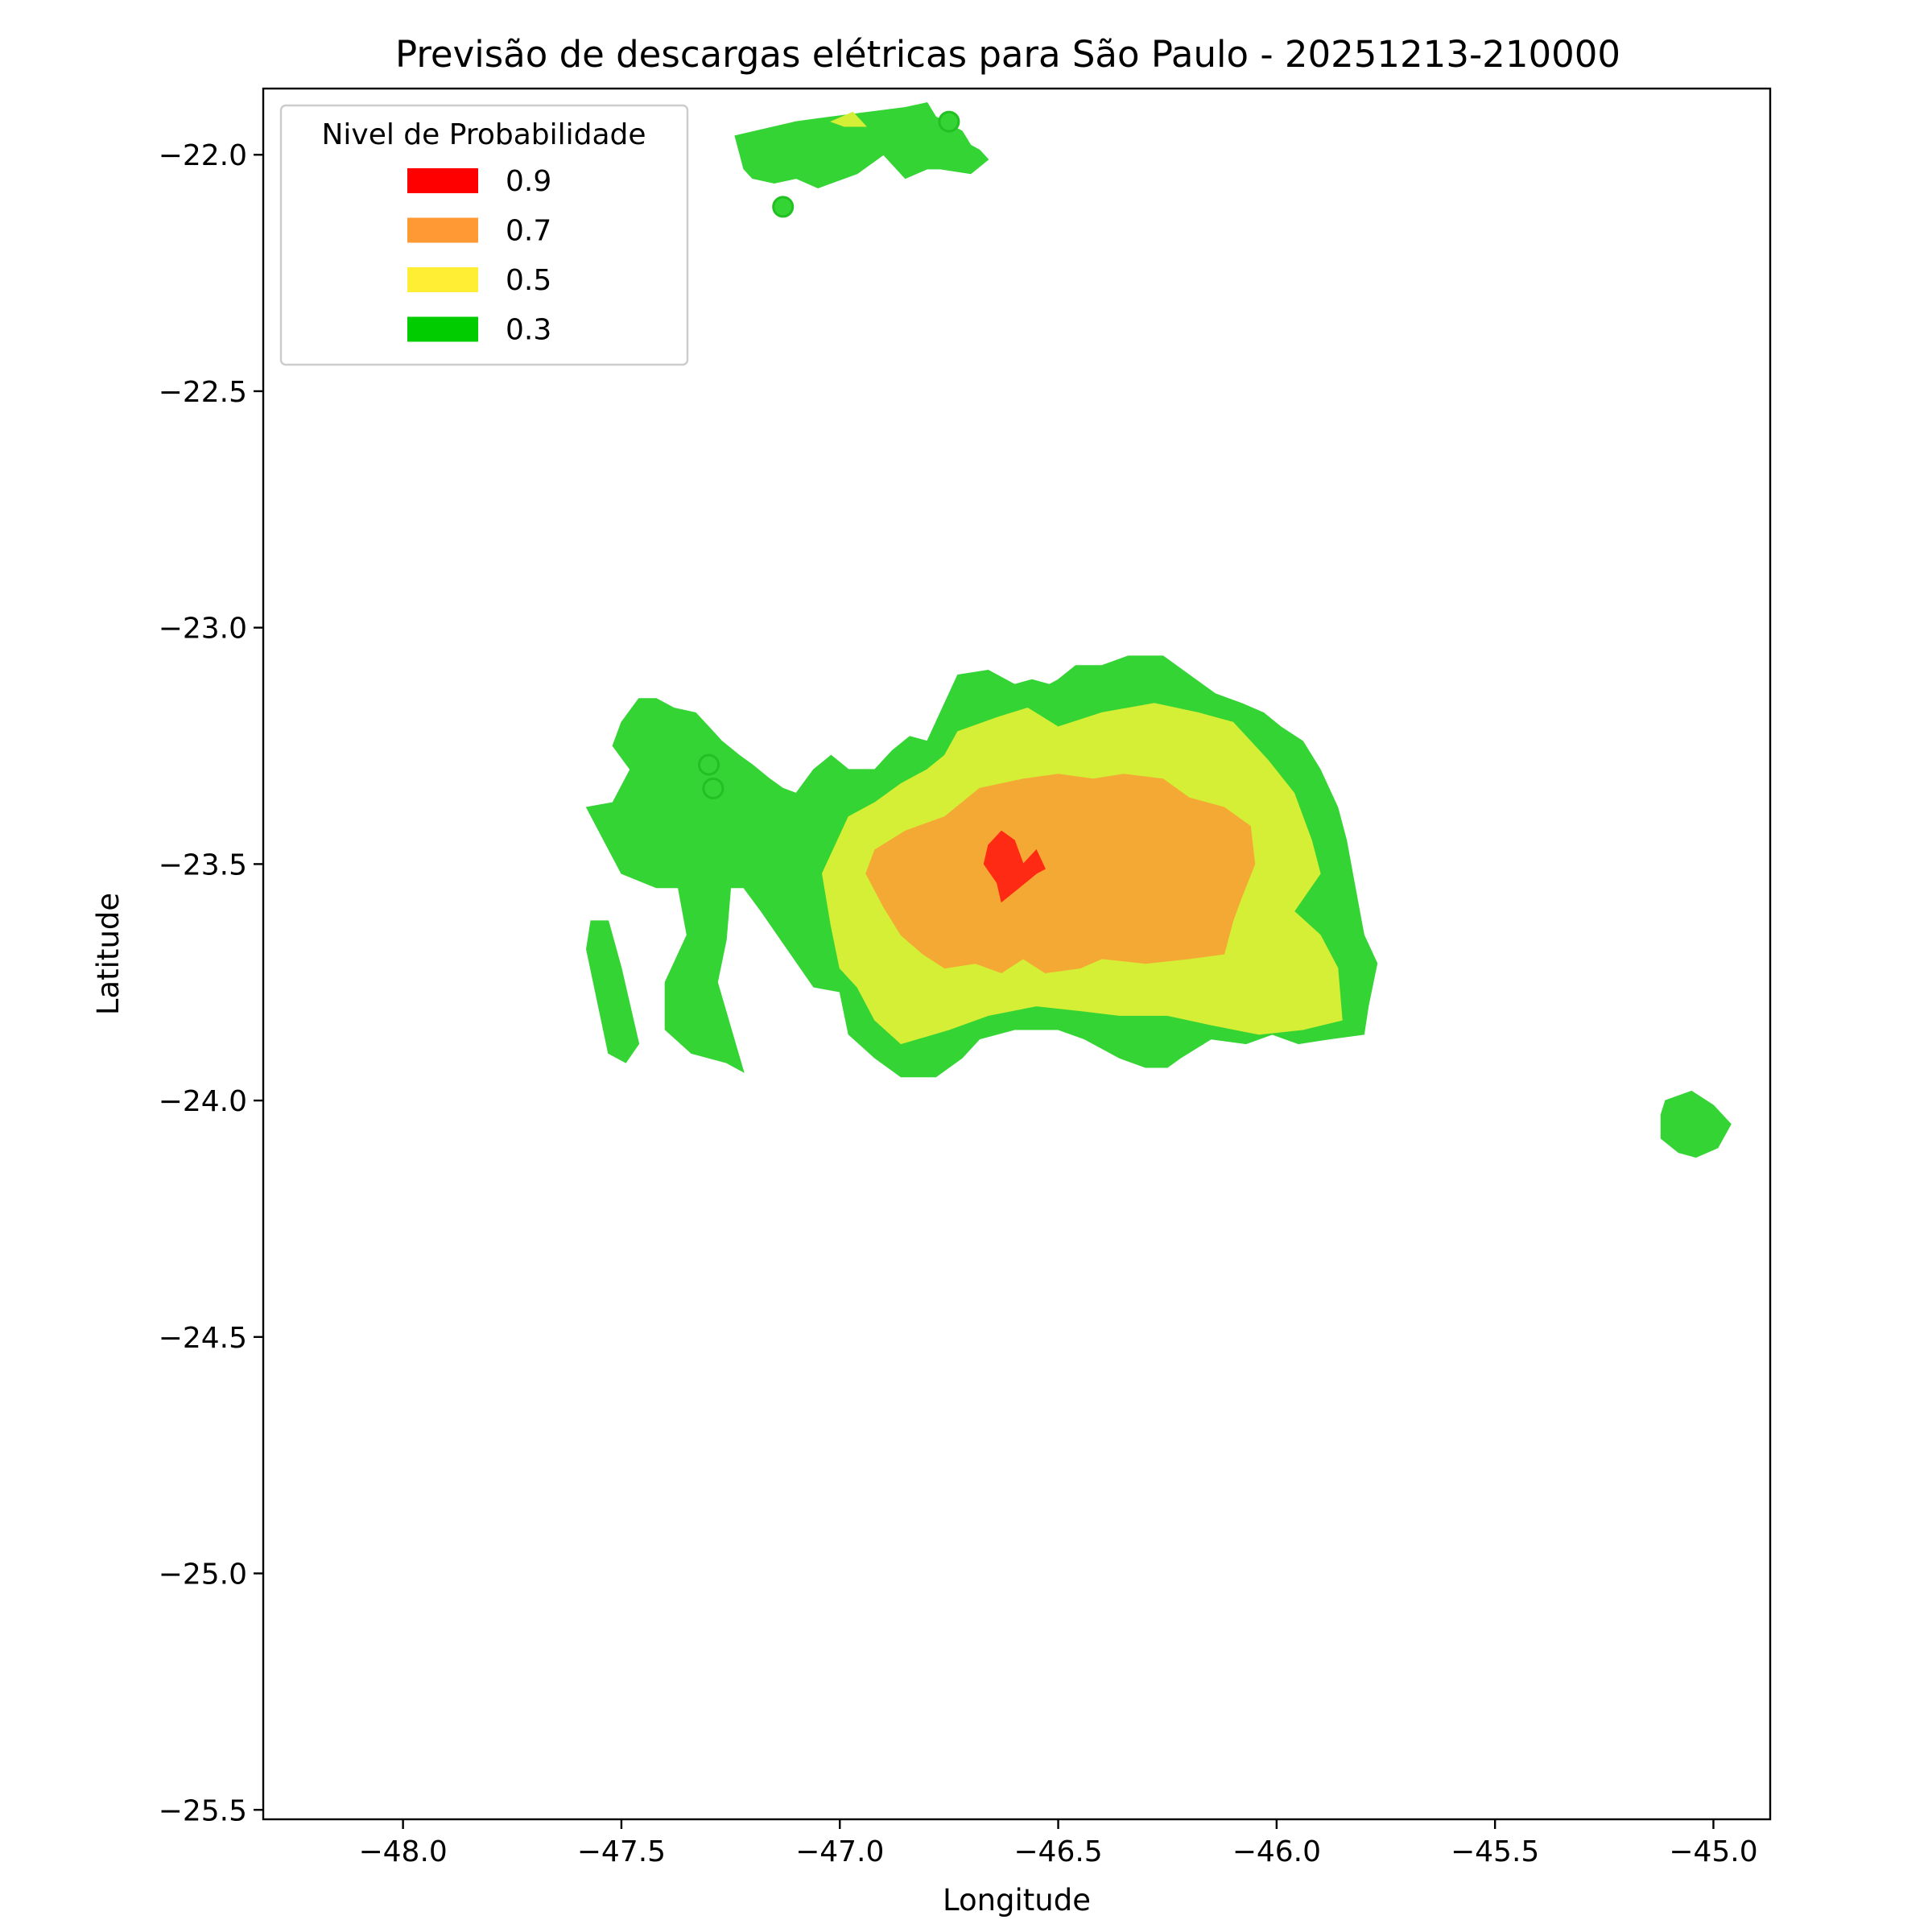 The height and width of the screenshot is (1932, 1932). What do you see at coordinates (203, 864) in the screenshot?
I see `y-tick-label: −23.5` at bounding box center [203, 864].